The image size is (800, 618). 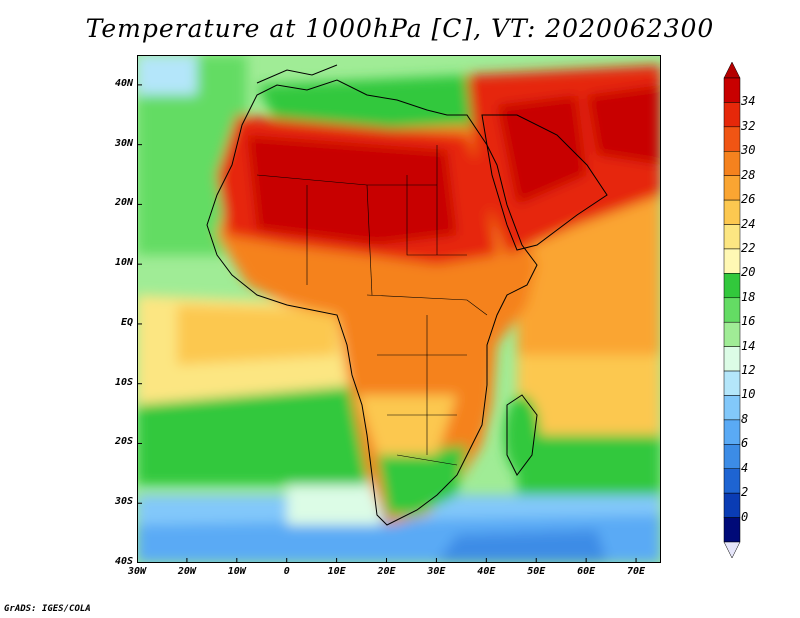 I want to click on colorbar-level-label: 6, so click(x=745, y=443).